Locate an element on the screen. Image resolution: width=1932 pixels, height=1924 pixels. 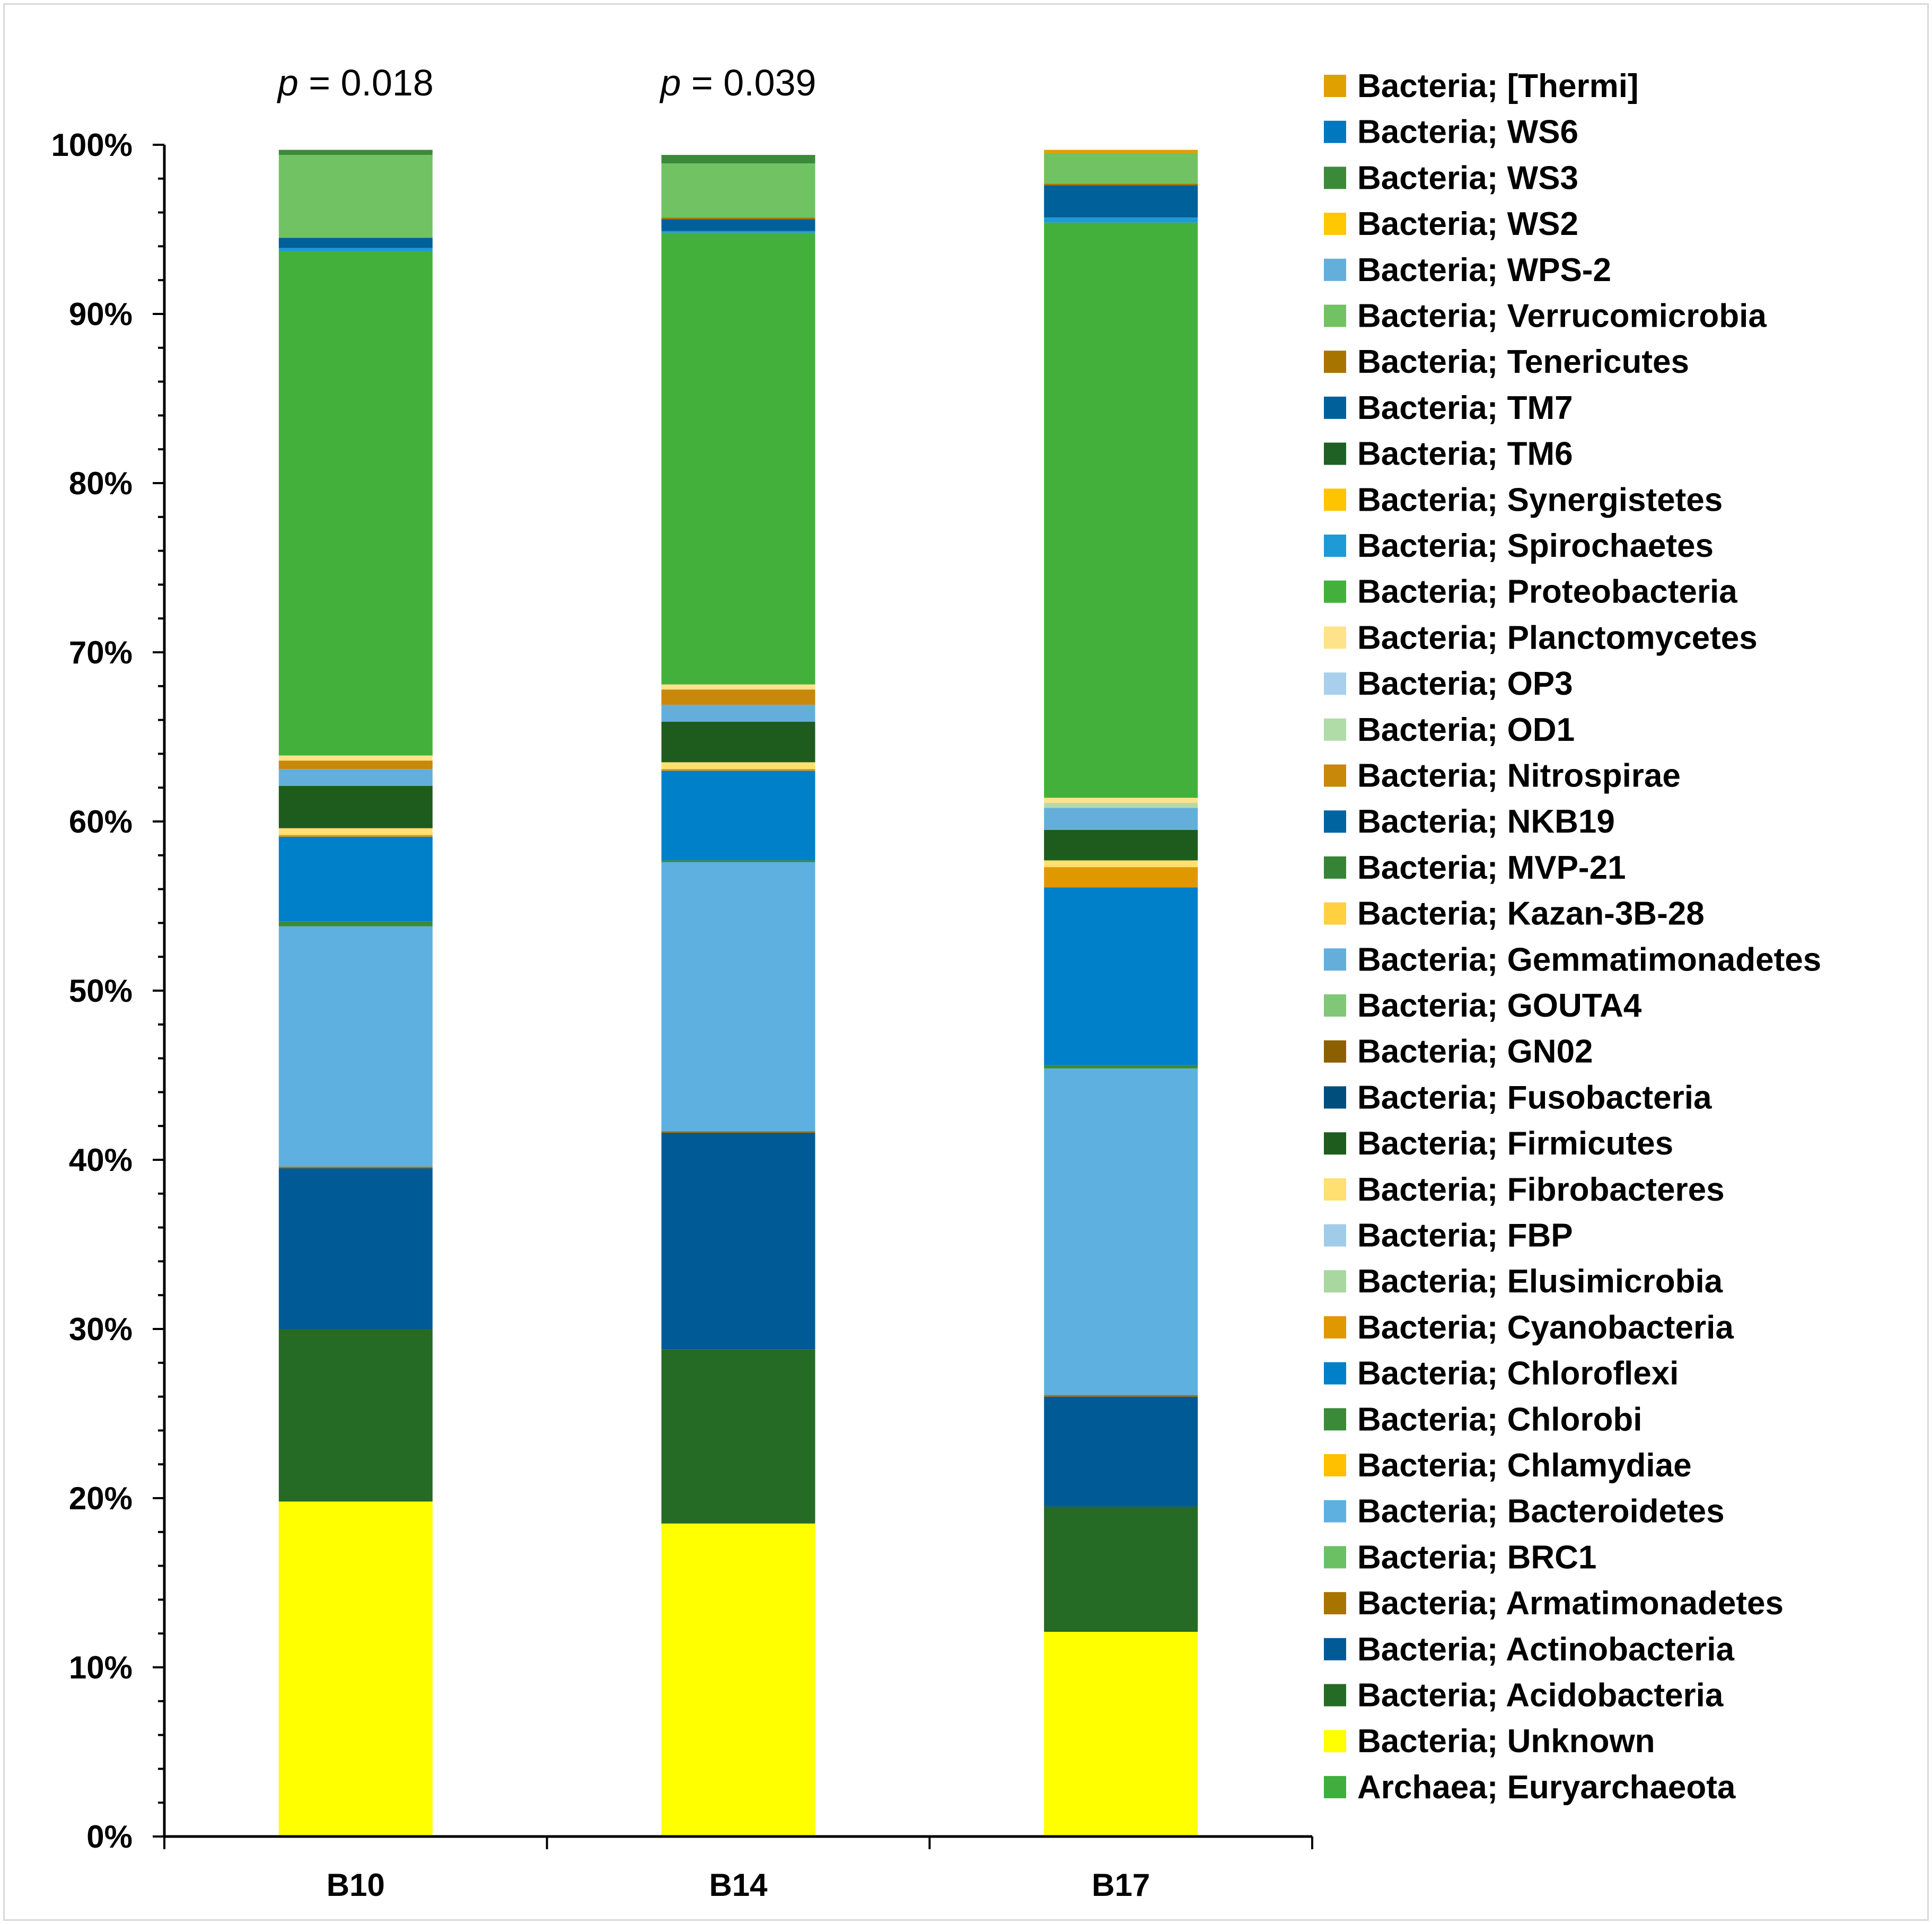
x-tick-label-b10: B10 is located at coordinates (356, 1885).